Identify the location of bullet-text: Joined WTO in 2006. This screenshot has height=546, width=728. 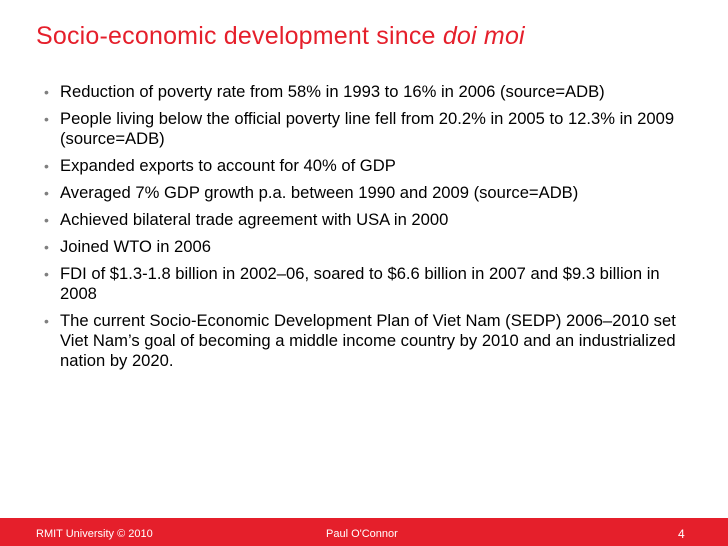
(135, 246).